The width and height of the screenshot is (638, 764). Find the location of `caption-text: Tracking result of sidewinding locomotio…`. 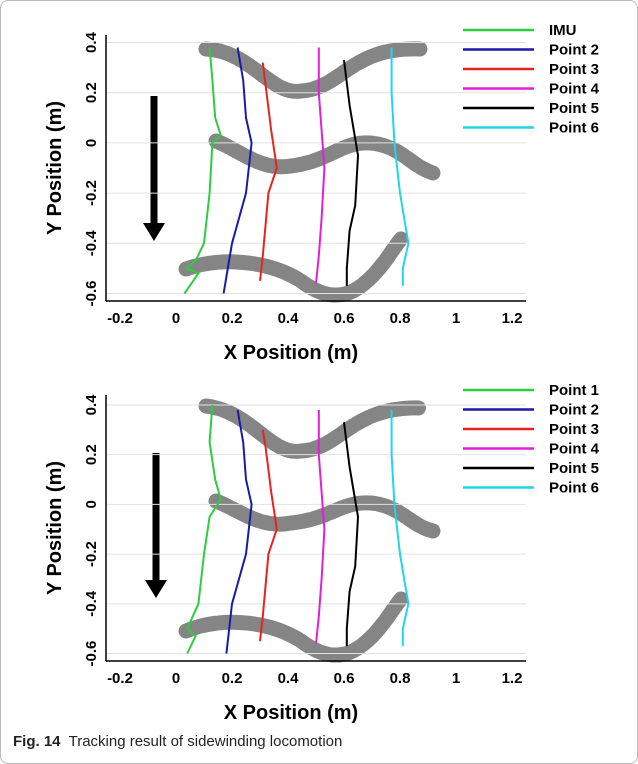

caption-text: Tracking result of sidewinding locomotio… is located at coordinates (205, 741).